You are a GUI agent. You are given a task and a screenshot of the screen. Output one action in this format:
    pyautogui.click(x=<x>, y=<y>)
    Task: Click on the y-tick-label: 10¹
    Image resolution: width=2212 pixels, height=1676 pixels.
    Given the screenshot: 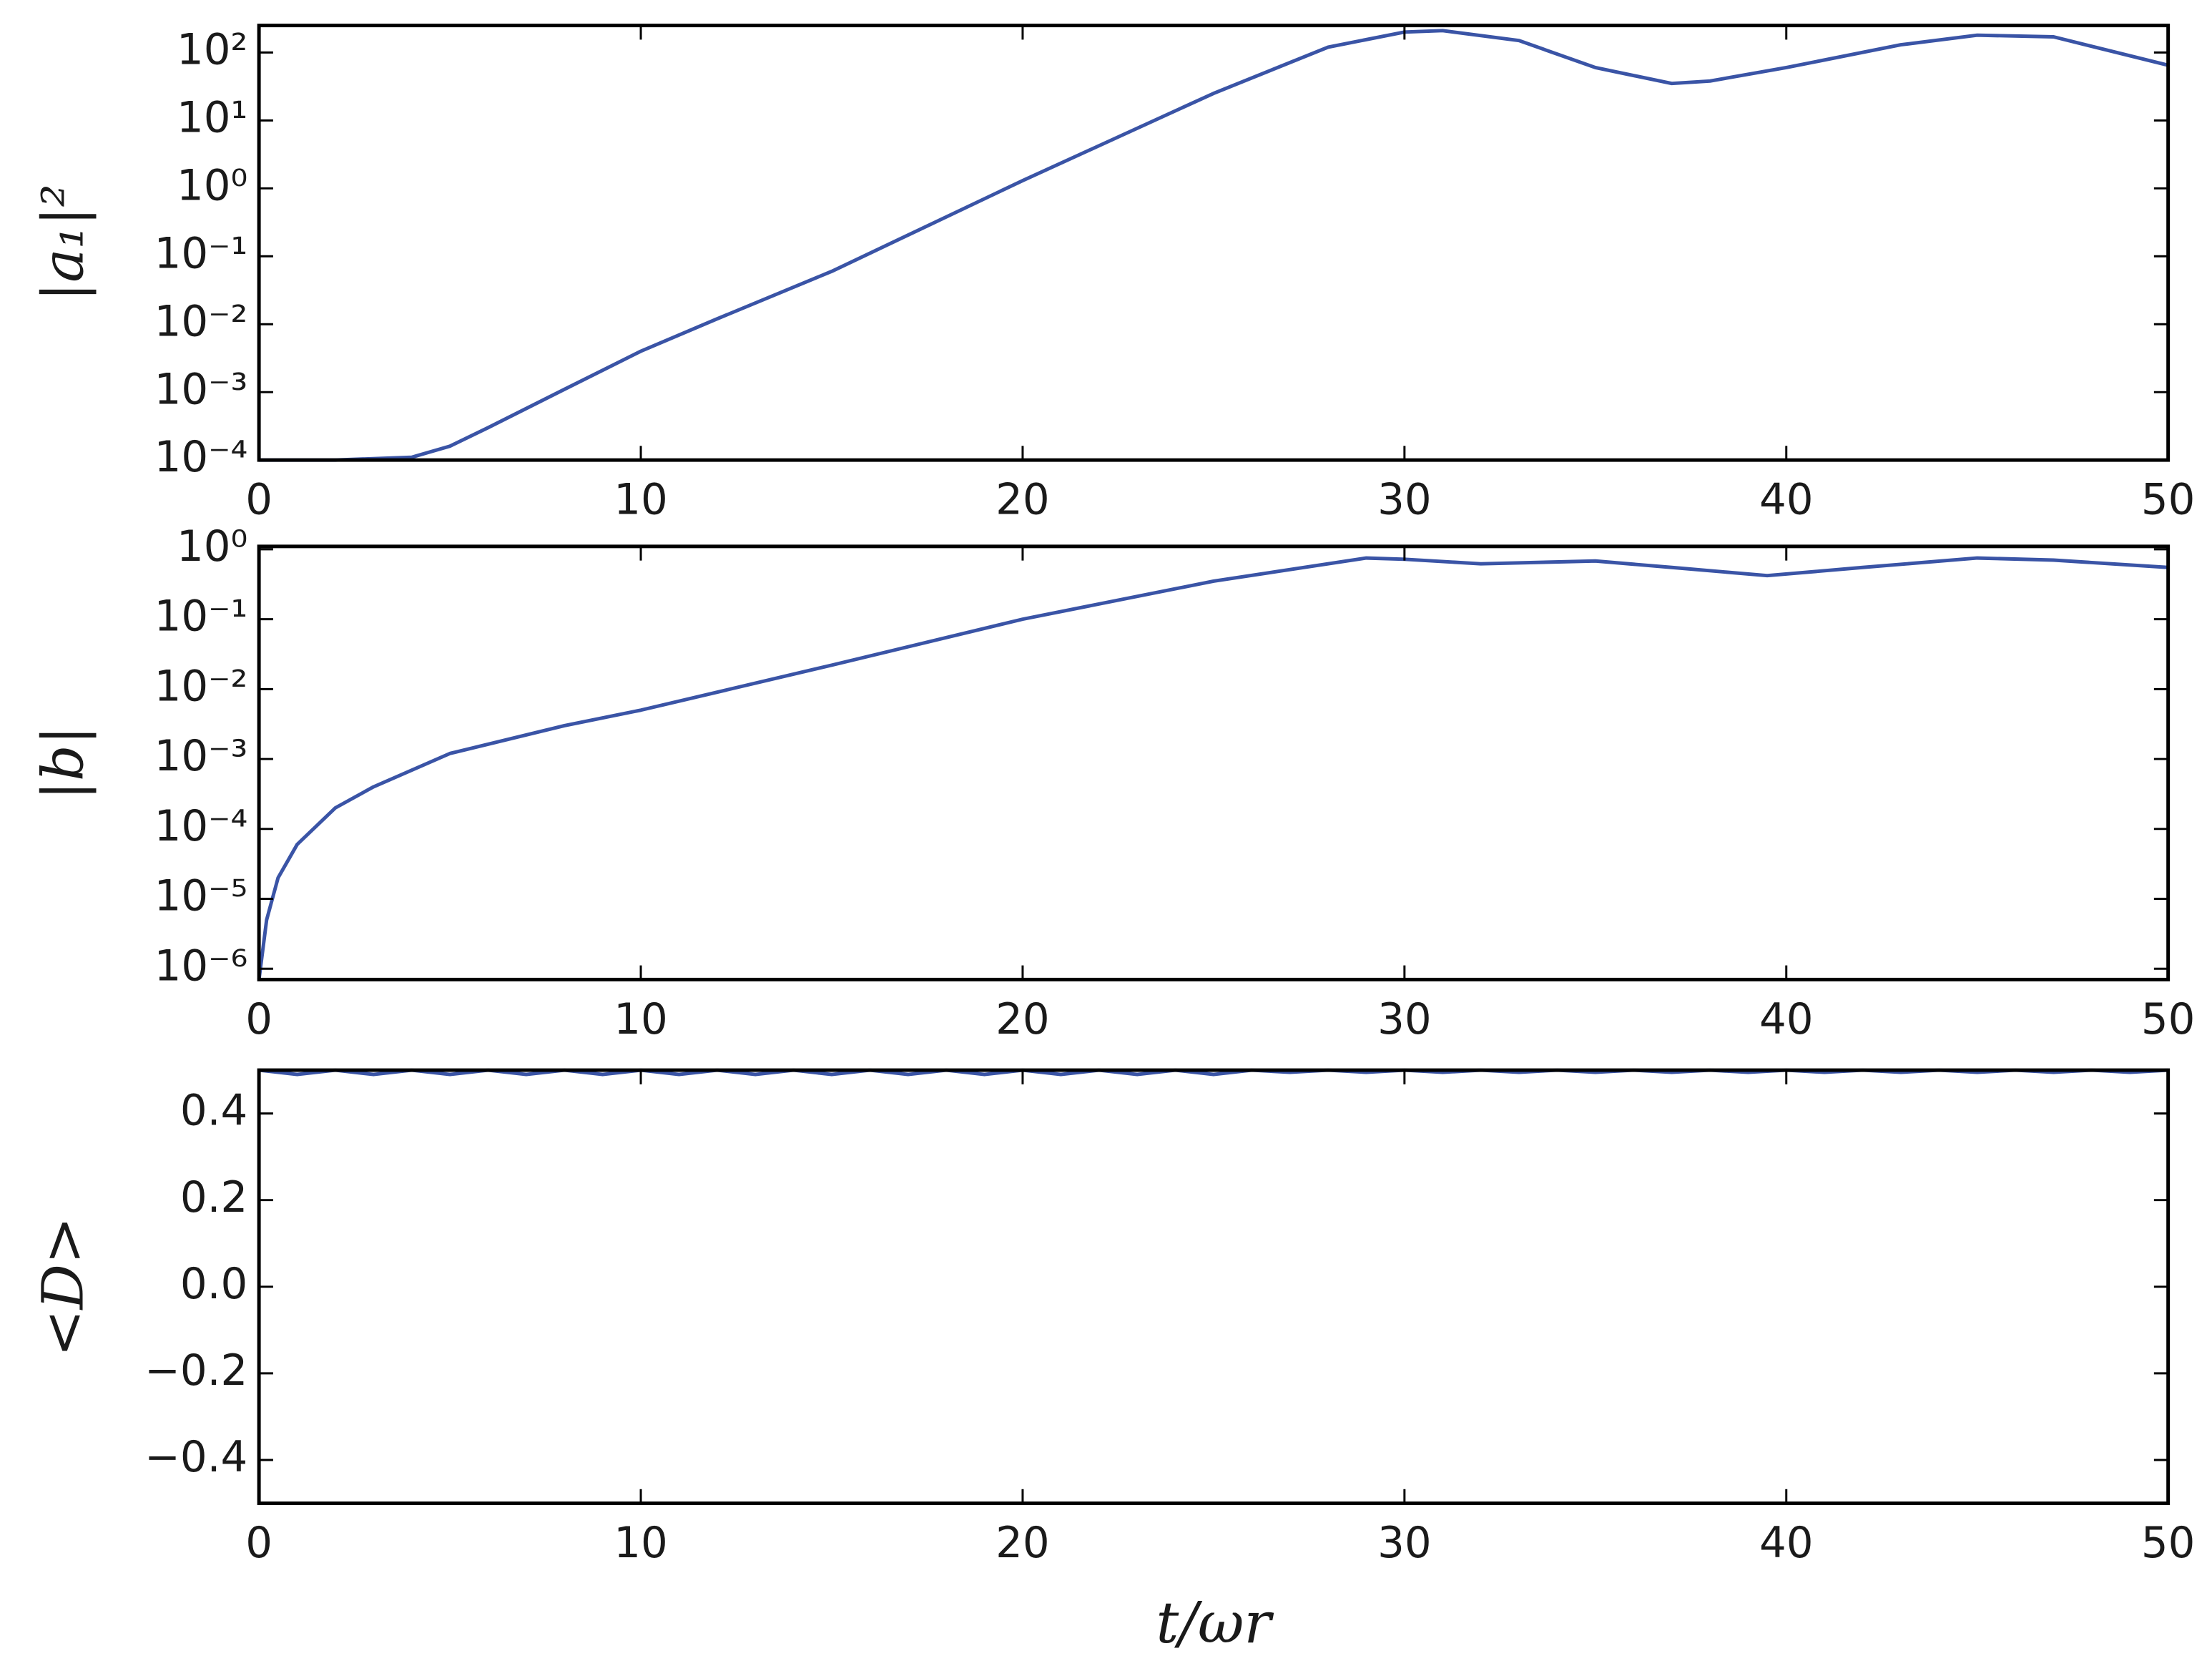 What is the action you would take?
    pyautogui.click(x=212, y=117)
    